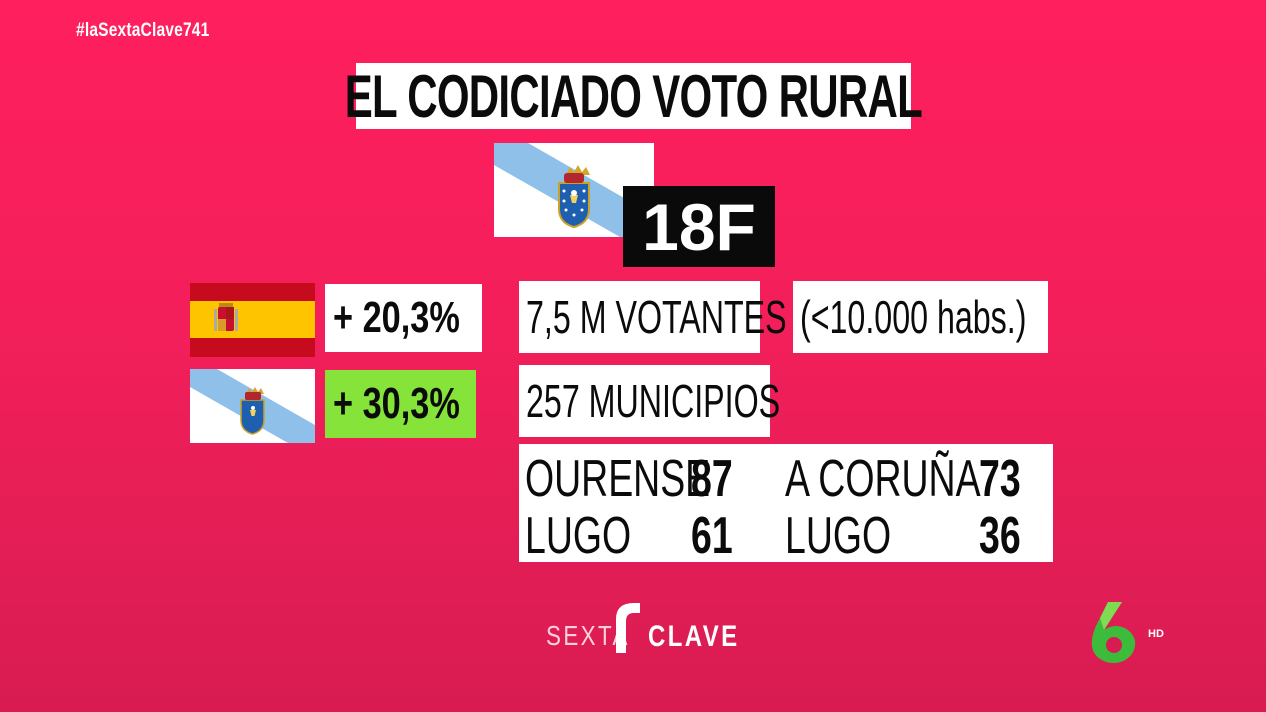  I want to click on province-value: 87, so click(712, 479).